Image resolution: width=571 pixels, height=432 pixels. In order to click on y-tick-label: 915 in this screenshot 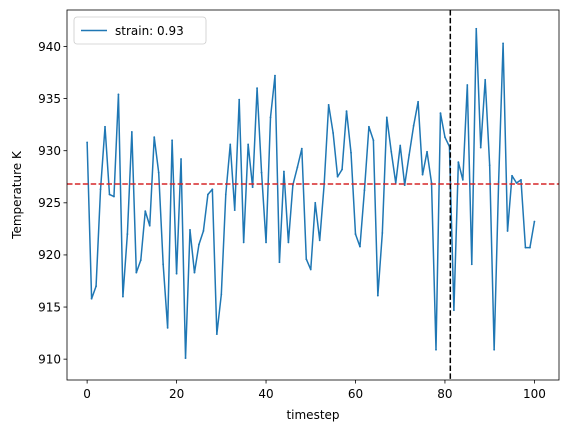, I will do `click(49, 307)`.